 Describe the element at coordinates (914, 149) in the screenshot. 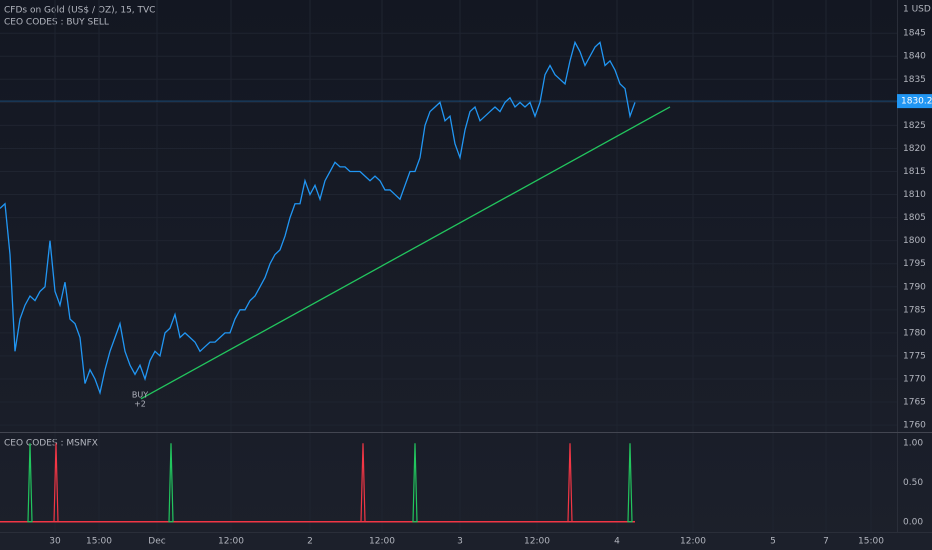

I see `y-tick-label: 1820` at that location.